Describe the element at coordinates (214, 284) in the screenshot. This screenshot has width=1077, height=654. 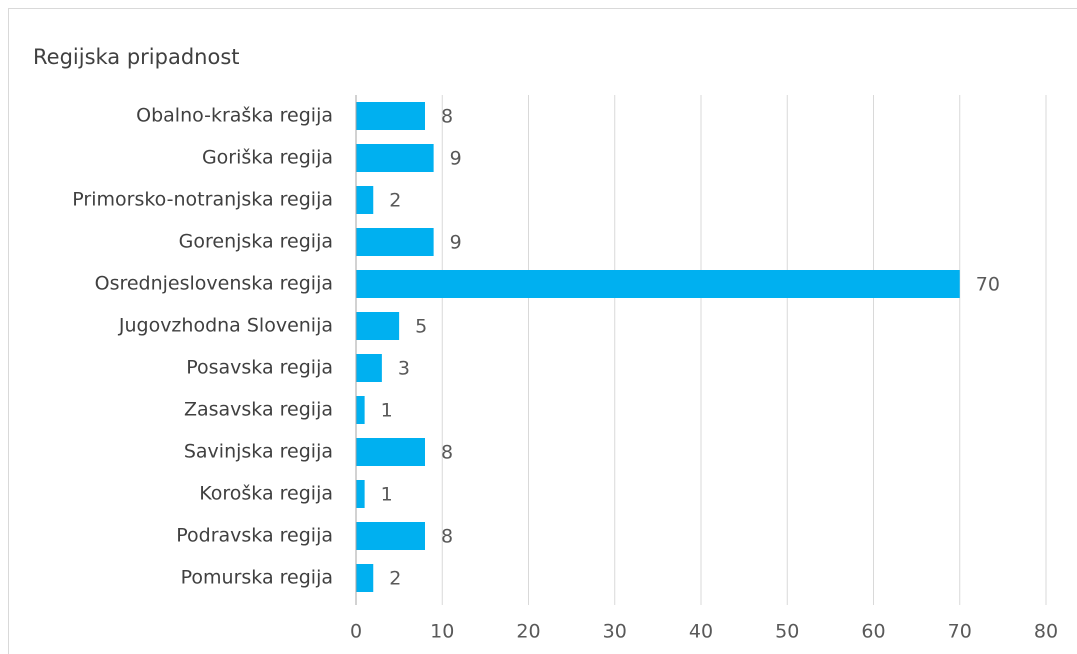
I see `y-tick-label: Osrednjeslovenska regija` at that location.